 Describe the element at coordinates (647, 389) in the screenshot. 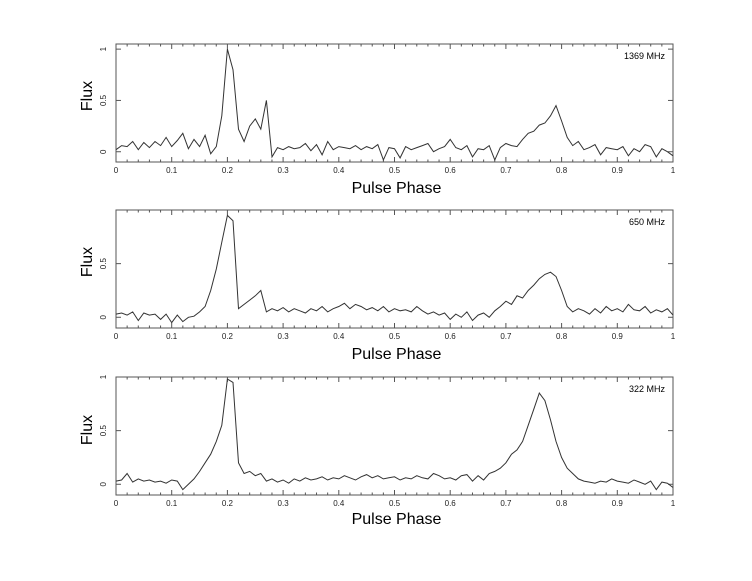

I see `frequency-label: 322 MHz` at that location.